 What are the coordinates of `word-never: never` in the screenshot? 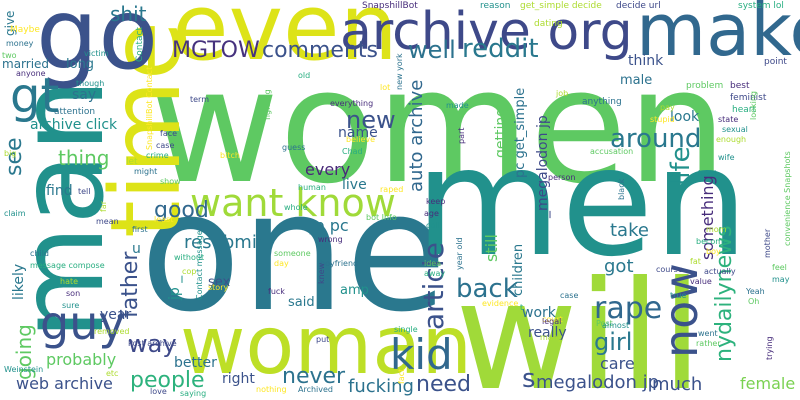 It's located at (314, 376).